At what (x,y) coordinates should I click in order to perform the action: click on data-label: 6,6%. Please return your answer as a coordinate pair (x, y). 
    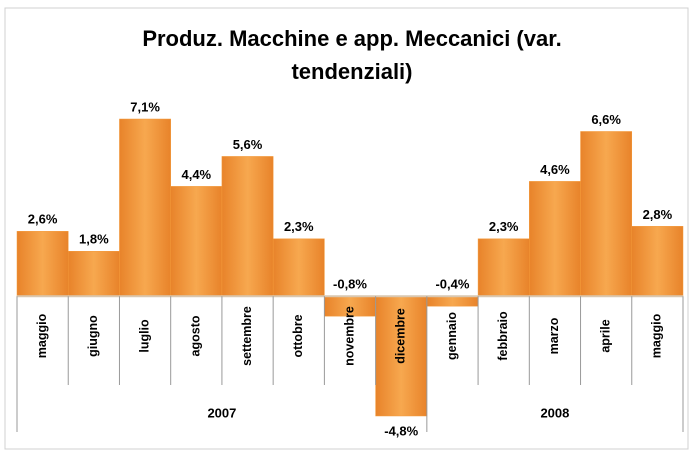
    Looking at the image, I should click on (606, 119).